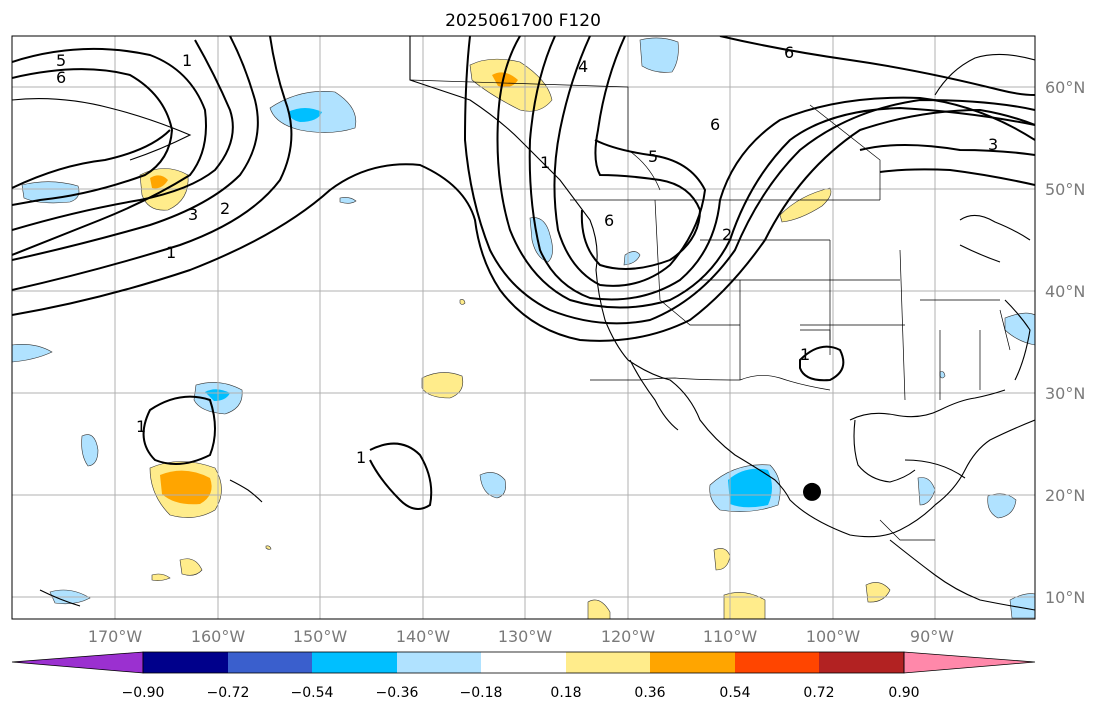  Describe the element at coordinates (423, 636) in the screenshot. I see `lon-label: 140°W` at that location.